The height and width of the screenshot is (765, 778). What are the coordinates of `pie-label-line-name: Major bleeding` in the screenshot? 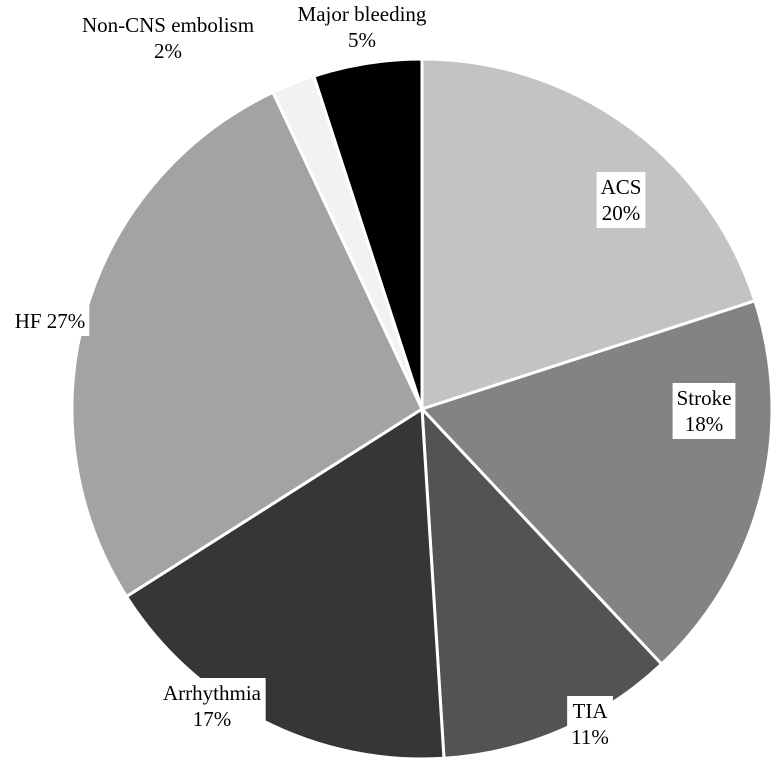 It's located at (362, 14).